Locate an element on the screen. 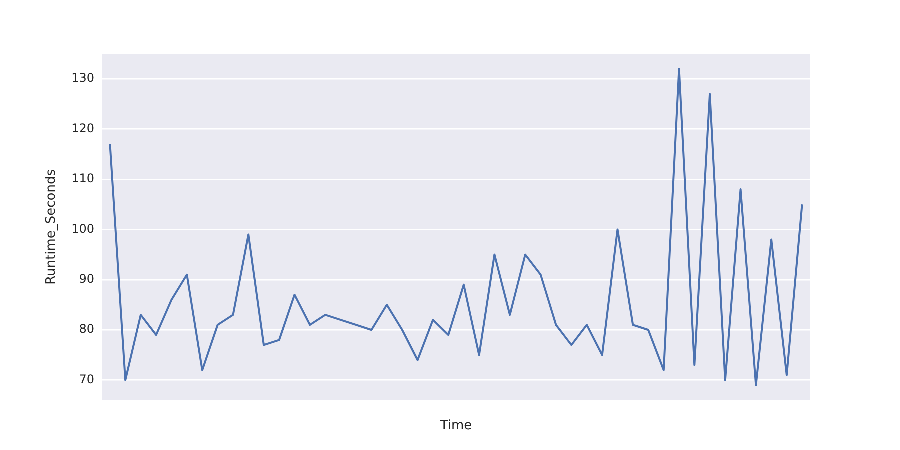 This screenshot has width=900, height=450. x-axis-title: Time is located at coordinates (455, 426).